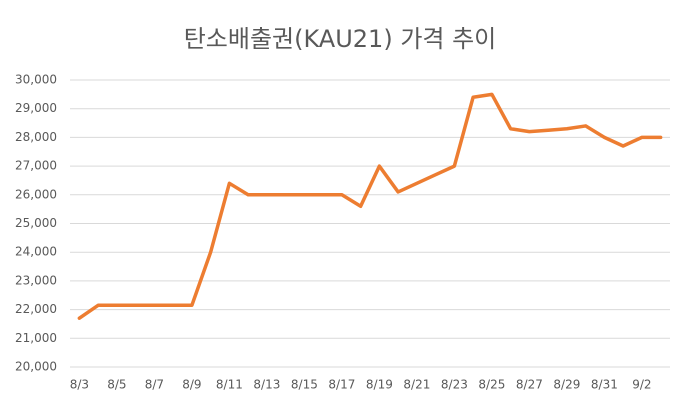  What do you see at coordinates (266, 385) in the screenshot?
I see `x-tick-label: 8/13` at bounding box center [266, 385].